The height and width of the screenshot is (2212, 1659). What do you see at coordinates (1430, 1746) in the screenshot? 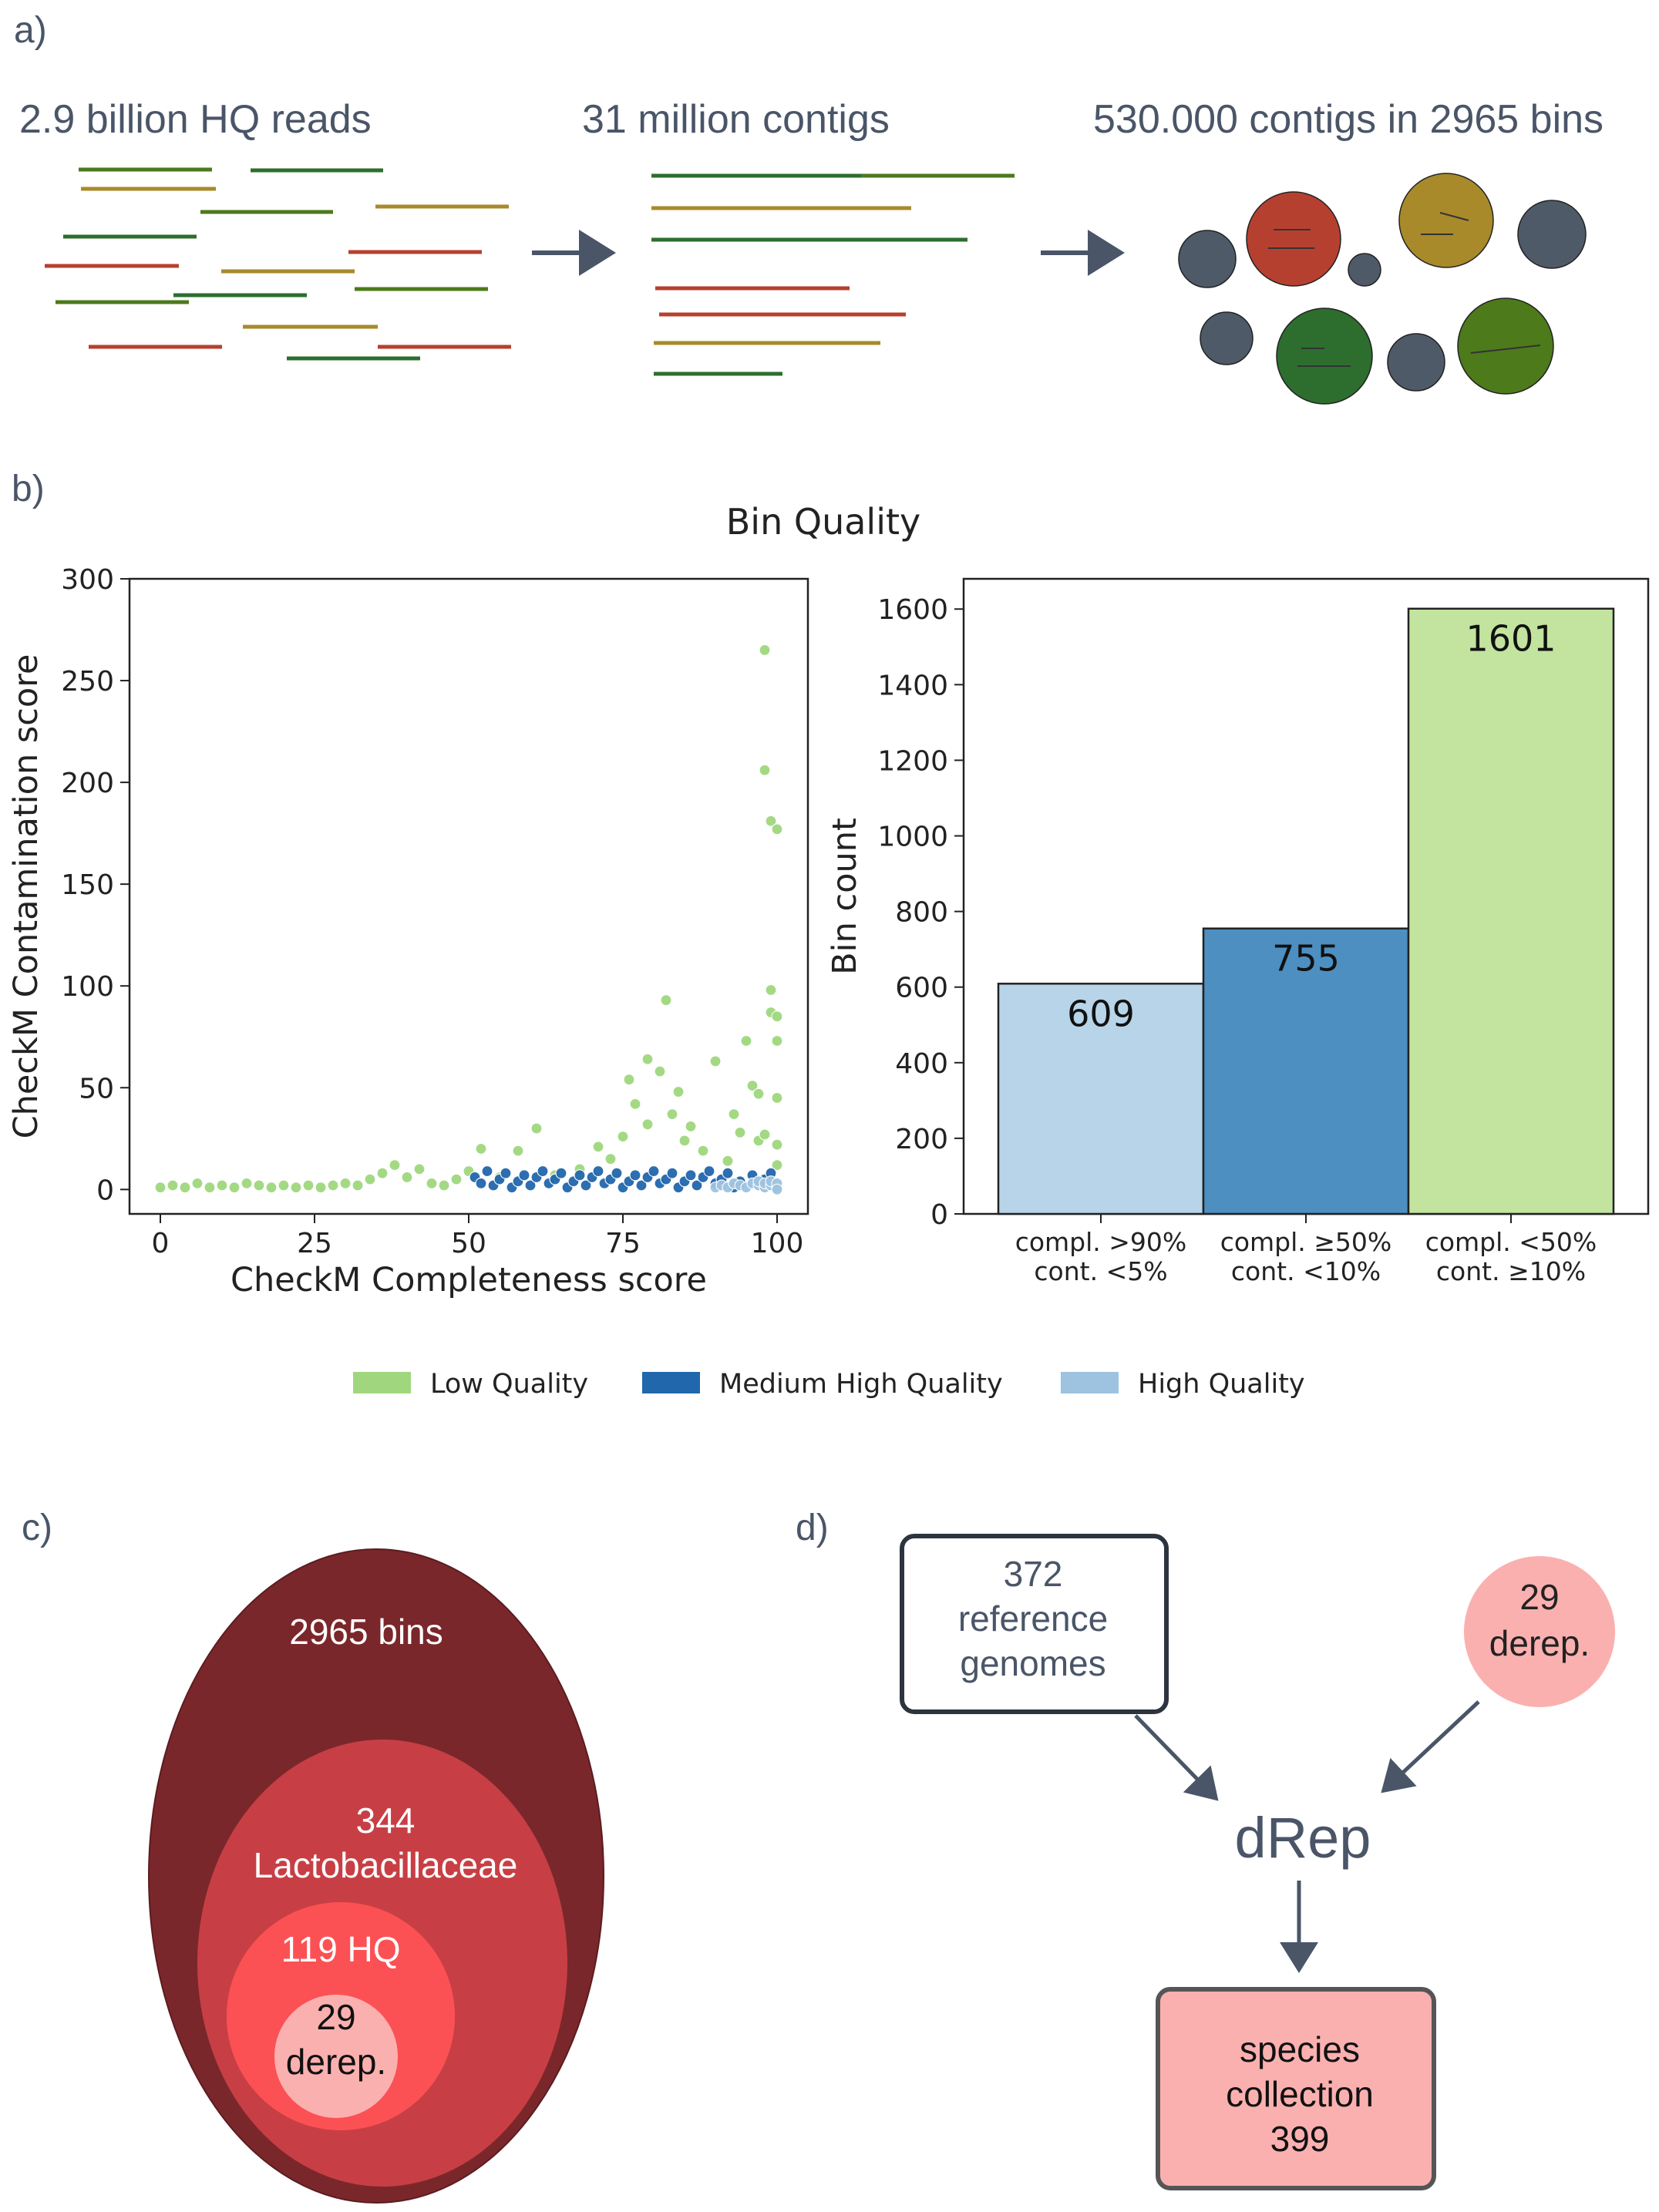
I see `arrow-derep-to-drep` at bounding box center [1430, 1746].